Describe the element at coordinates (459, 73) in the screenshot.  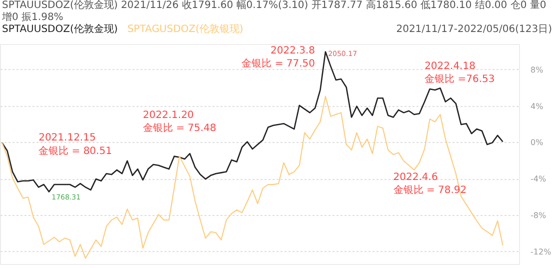
I see `annotation: 2022.4.18 金银比 =76.53` at that location.